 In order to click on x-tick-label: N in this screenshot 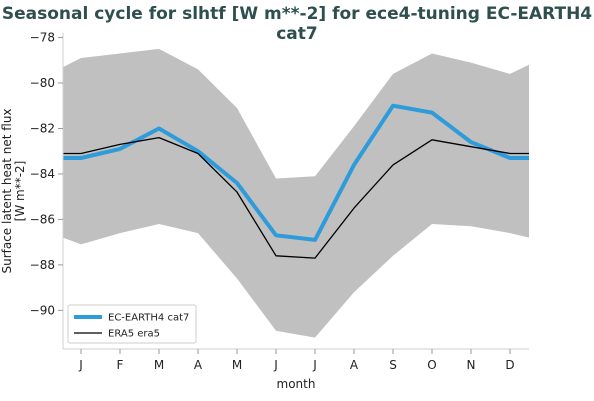, I will do `click(471, 365)`.